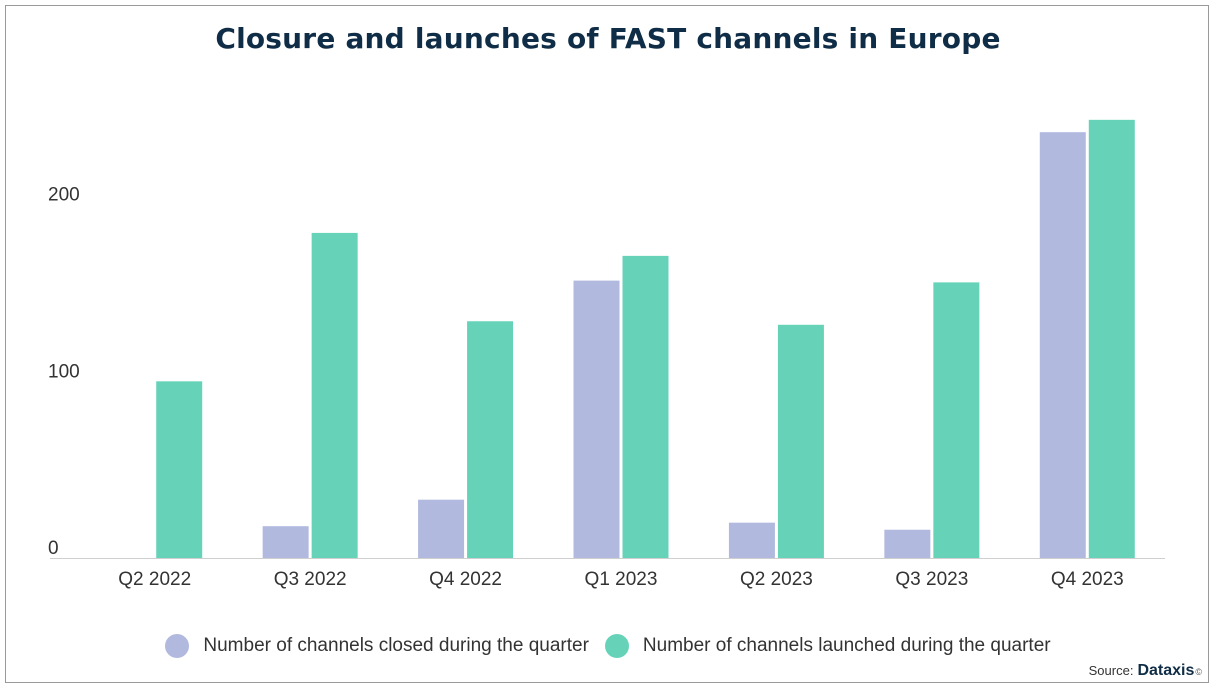 Image resolution: width=1216 pixels, height=688 pixels. Describe the element at coordinates (53, 548) in the screenshot. I see `y-tick-label: 0` at that location.